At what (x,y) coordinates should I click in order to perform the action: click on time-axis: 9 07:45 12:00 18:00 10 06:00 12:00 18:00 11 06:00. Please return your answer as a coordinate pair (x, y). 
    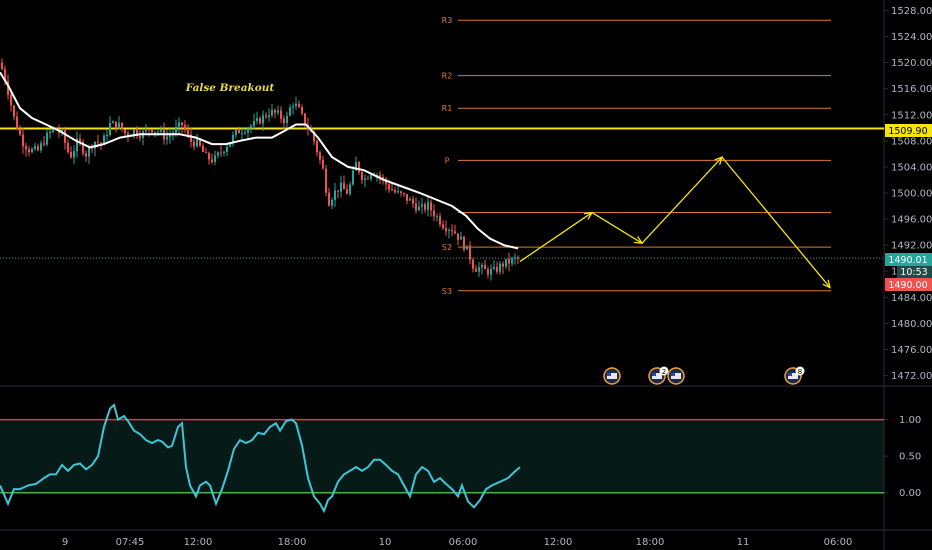
    Looking at the image, I should click on (457, 542).